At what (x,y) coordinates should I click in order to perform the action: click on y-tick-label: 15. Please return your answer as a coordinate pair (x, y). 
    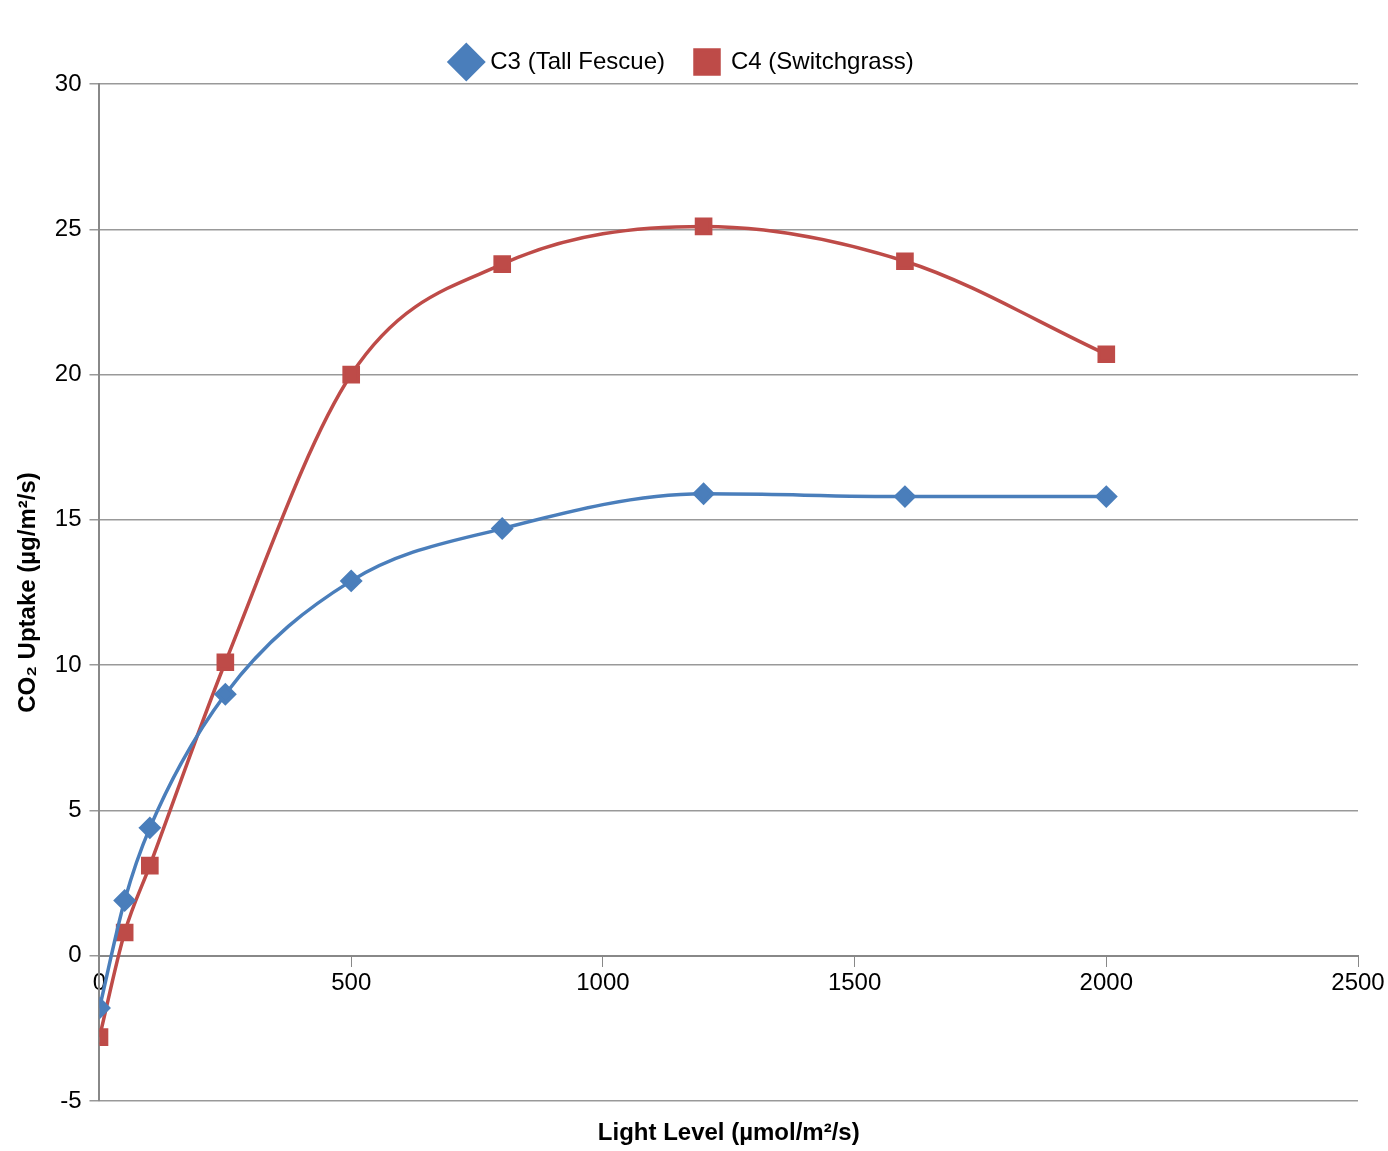
    Looking at the image, I should click on (68, 518).